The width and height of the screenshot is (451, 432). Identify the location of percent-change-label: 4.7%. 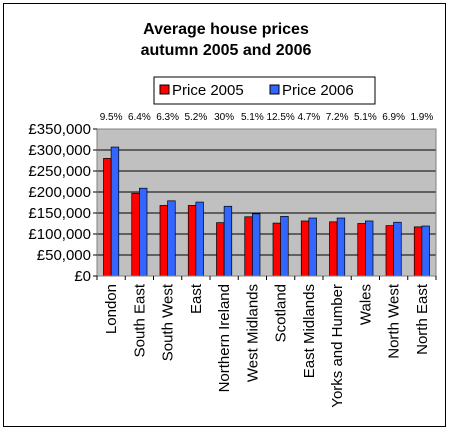
(308, 117).